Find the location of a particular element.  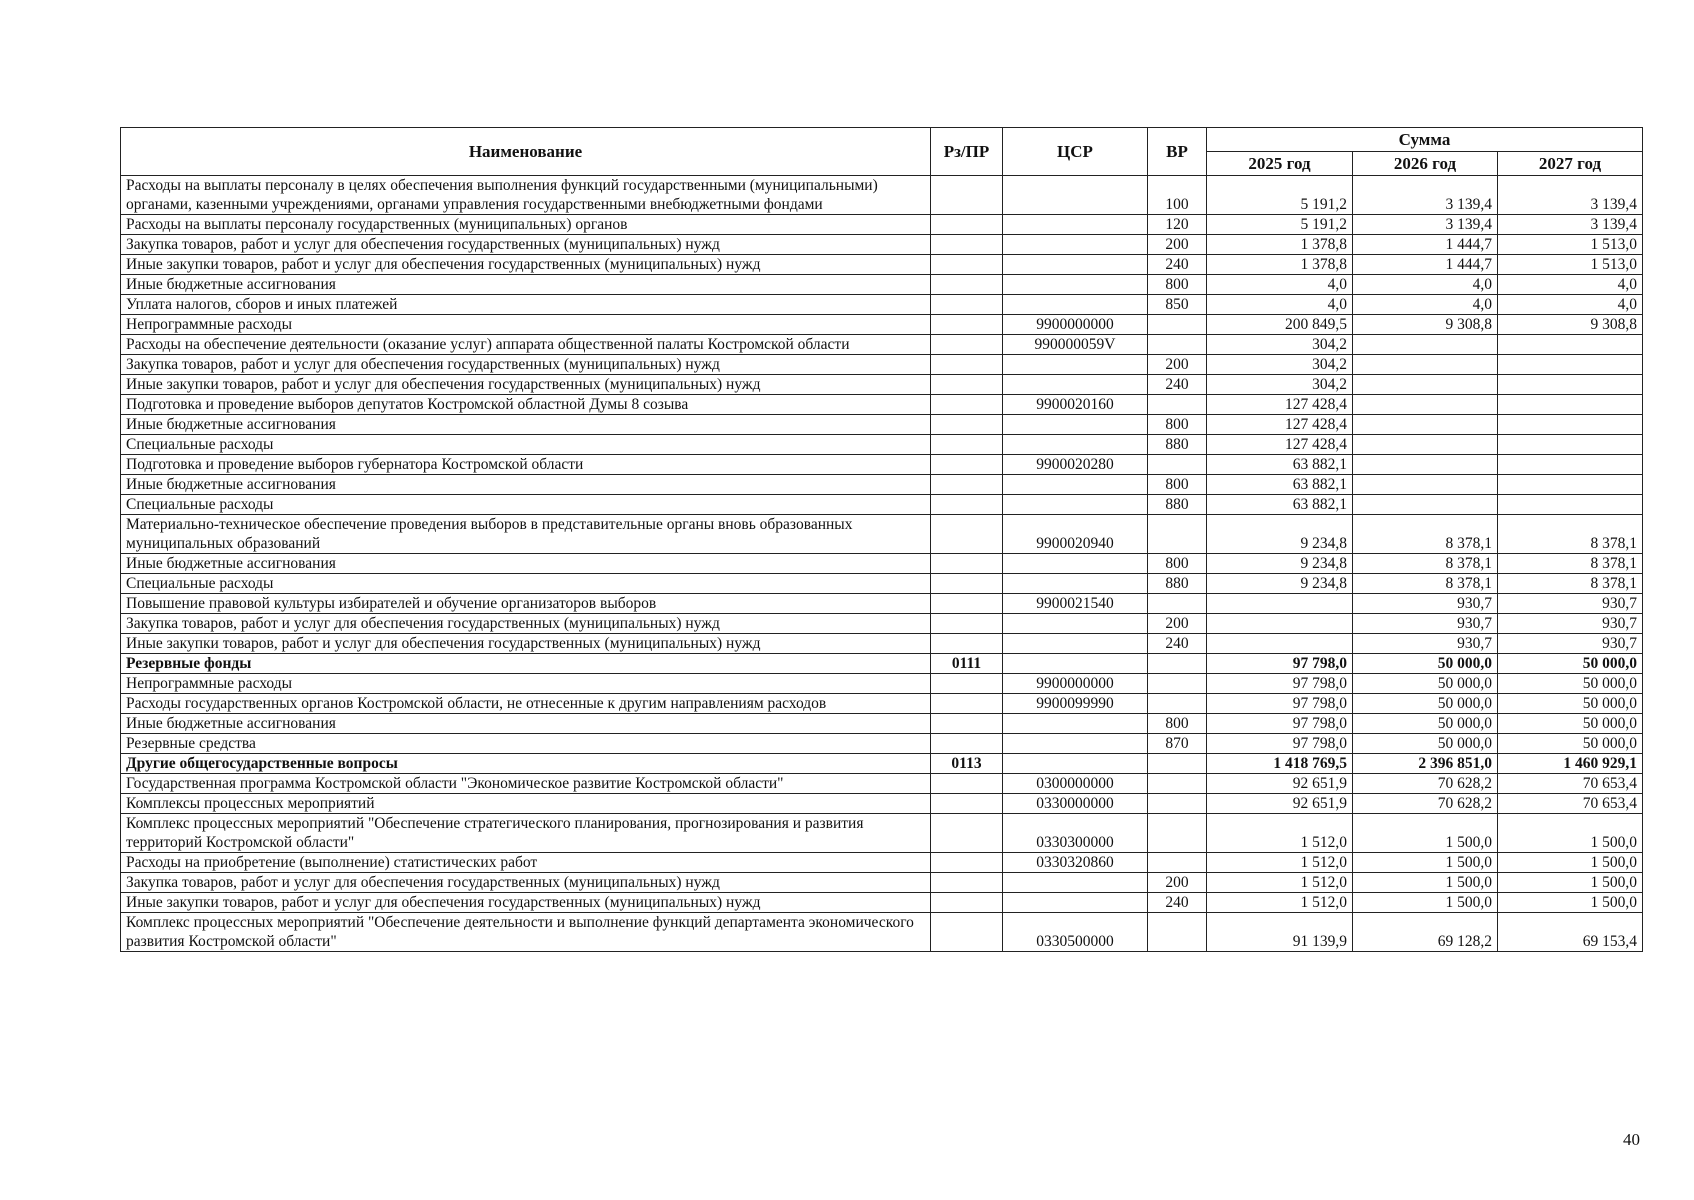

cell-2026: 70 628,2 is located at coordinates (1425, 783).